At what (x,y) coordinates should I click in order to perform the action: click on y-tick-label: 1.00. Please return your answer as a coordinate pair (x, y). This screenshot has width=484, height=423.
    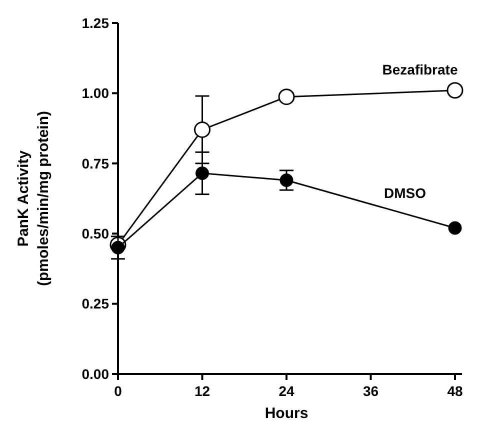
    Looking at the image, I should click on (96, 93).